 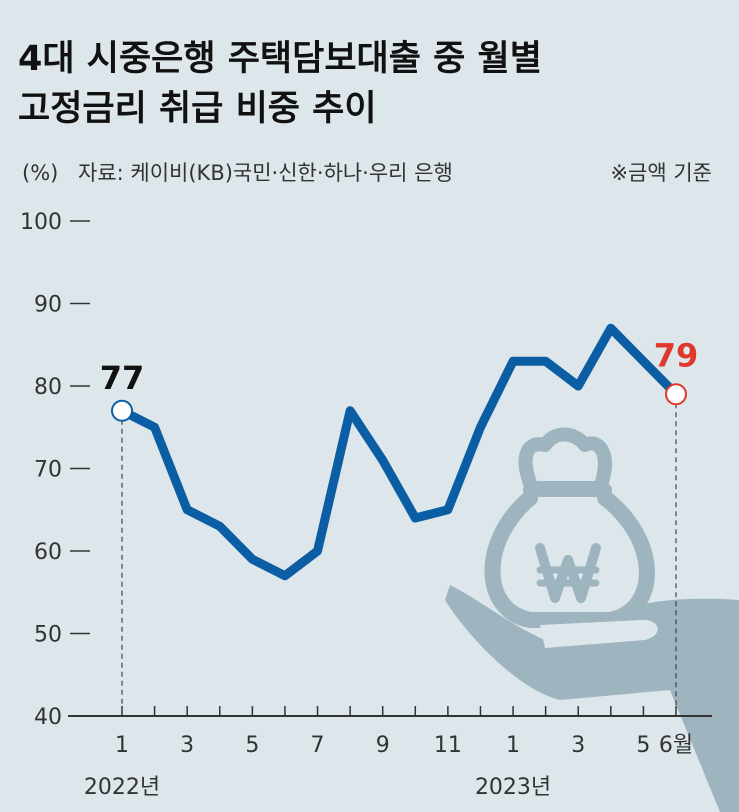 What do you see at coordinates (48, 635) in the screenshot?
I see `y-tick-label: 50` at bounding box center [48, 635].